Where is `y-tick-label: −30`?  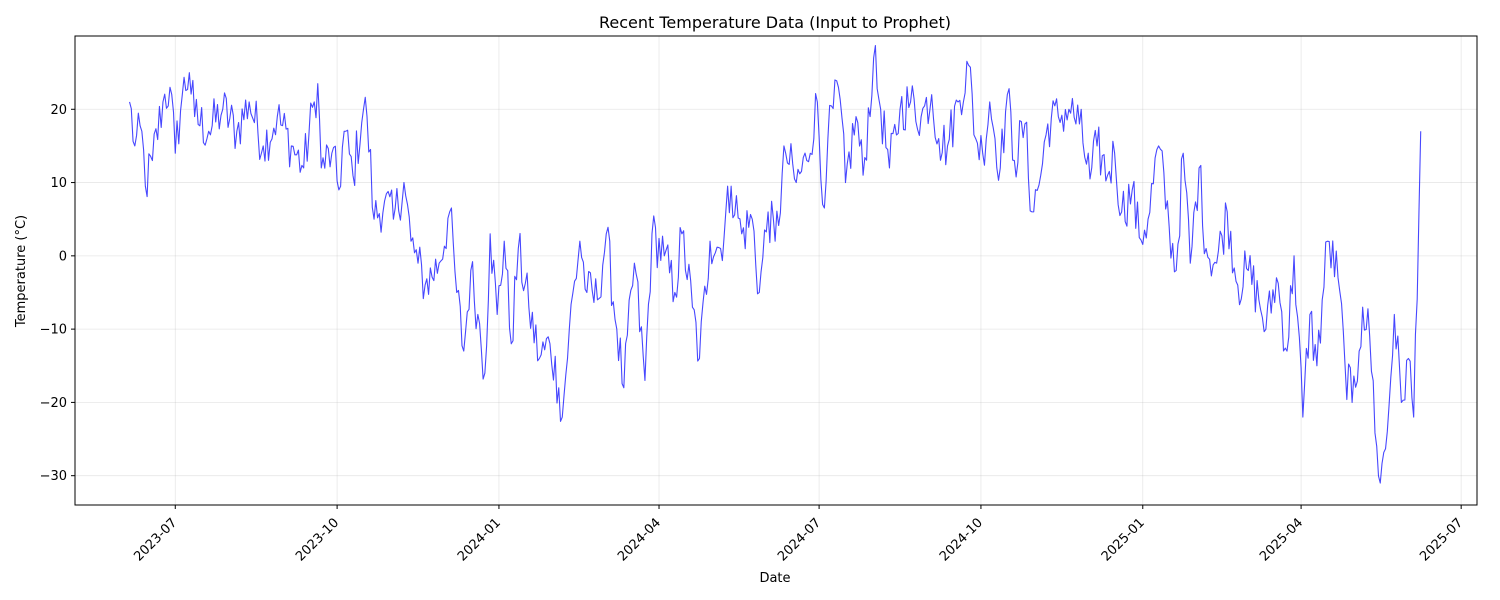 y-tick-label: −30 is located at coordinates (53, 476).